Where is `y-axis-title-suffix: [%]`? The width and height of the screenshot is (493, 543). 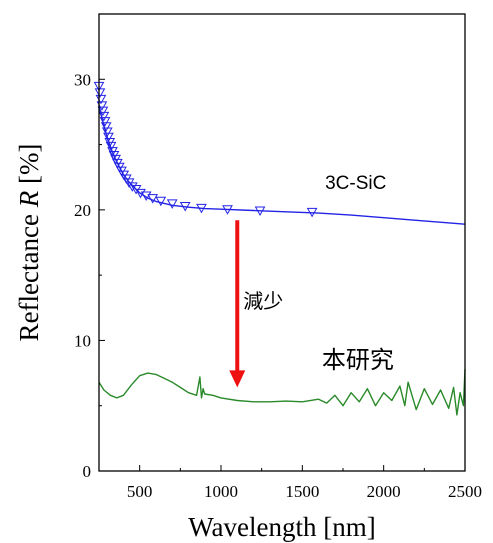
y-axis-title-suffix: [%] is located at coordinates (29, 167).